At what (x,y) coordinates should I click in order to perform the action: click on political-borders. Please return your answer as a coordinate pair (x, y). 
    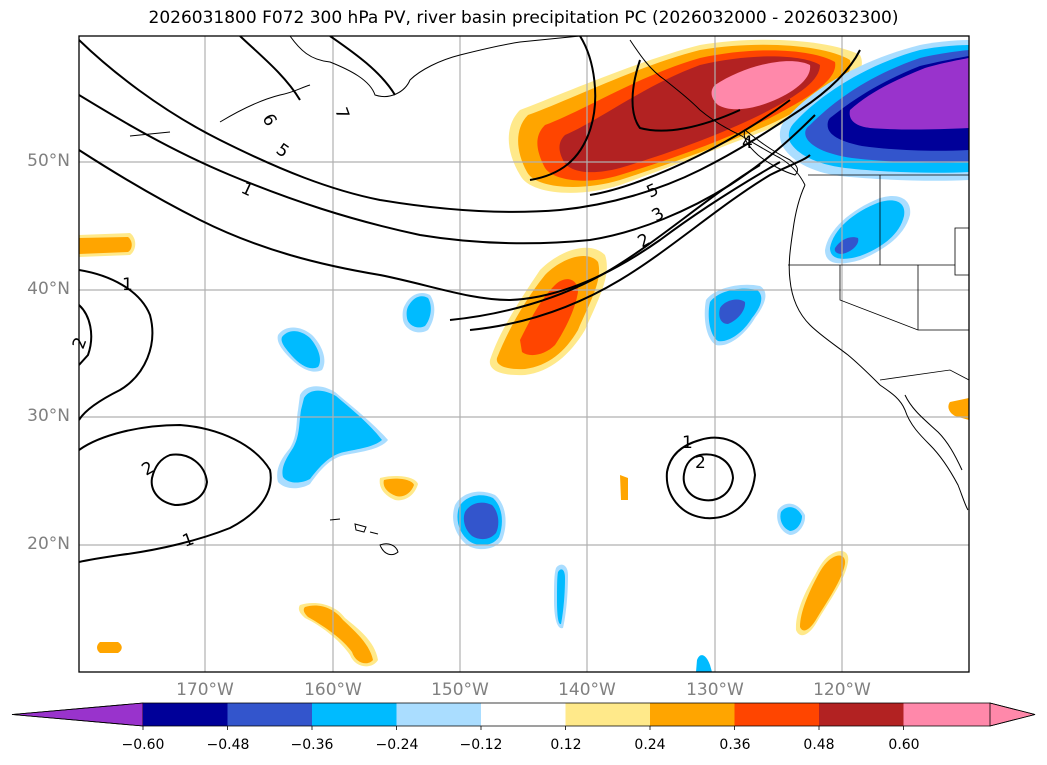
    Looking at the image, I should click on (878, 277).